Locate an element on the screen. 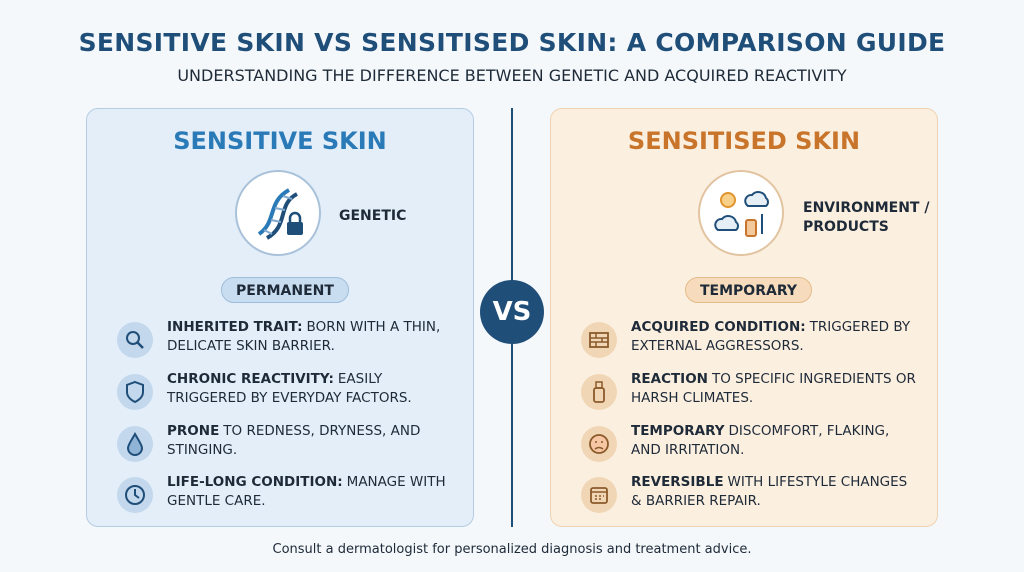 The height and width of the screenshot is (572, 1024). dna-icon is located at coordinates (278, 213).